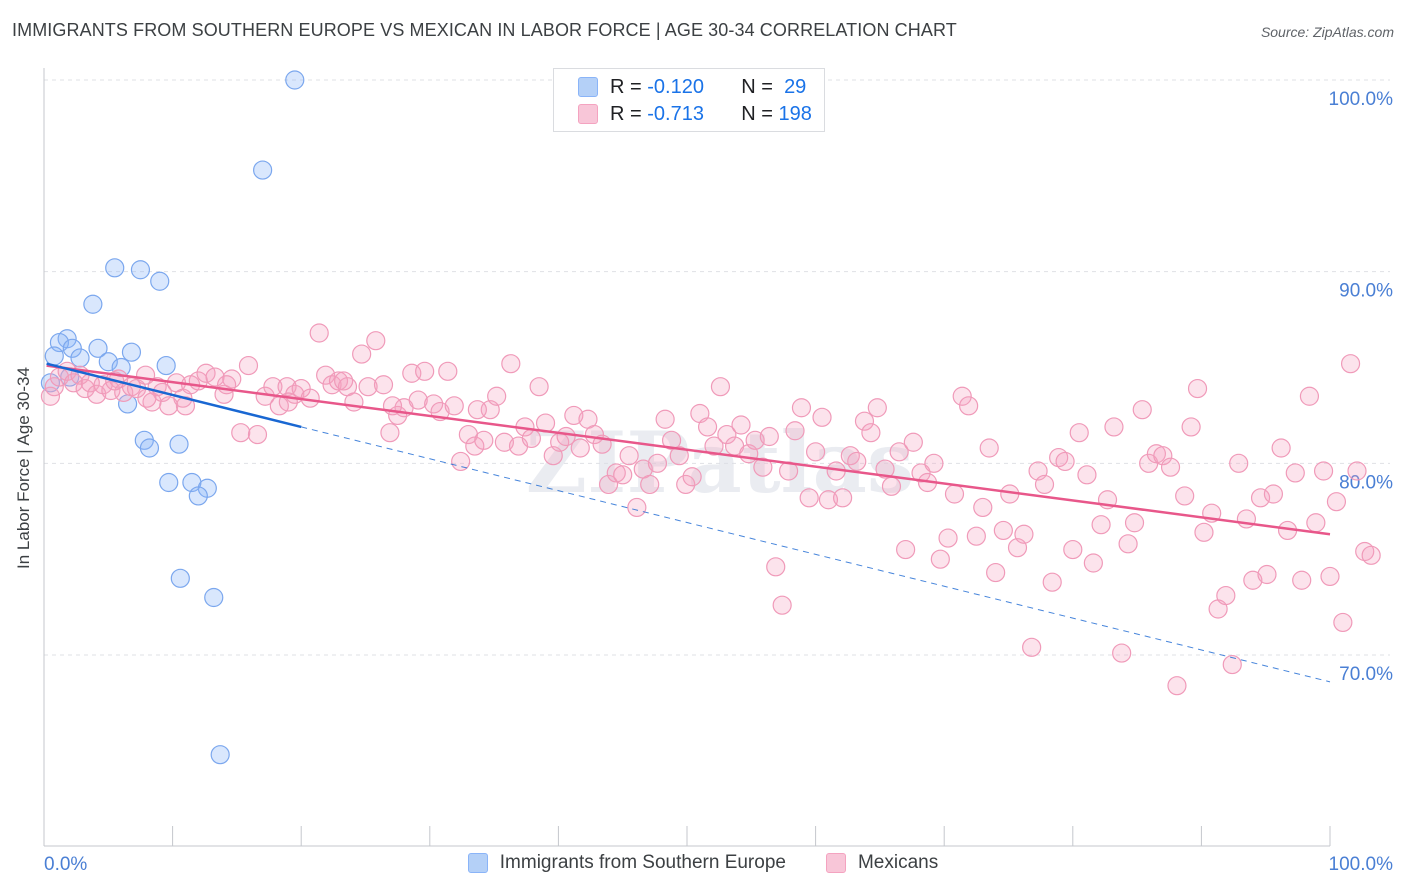 The height and width of the screenshot is (892, 1406). Describe the element at coordinates (1366, 674) in the screenshot. I see `y-tick-label: 70.0%` at that location.